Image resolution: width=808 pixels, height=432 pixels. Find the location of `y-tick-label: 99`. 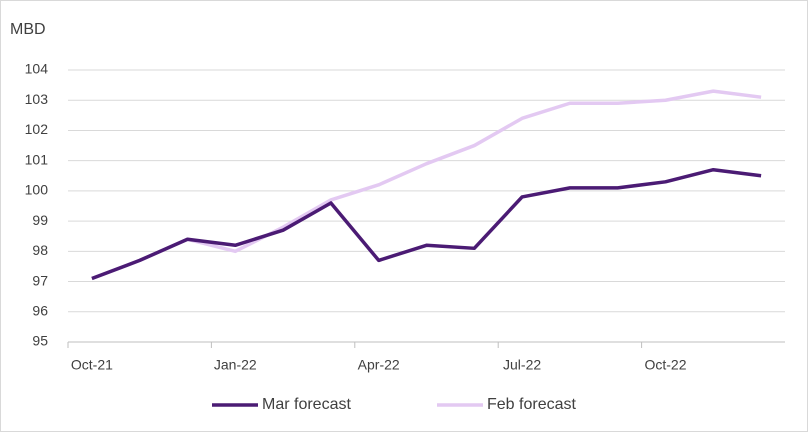

y-tick-label: 99 is located at coordinates (40, 220).